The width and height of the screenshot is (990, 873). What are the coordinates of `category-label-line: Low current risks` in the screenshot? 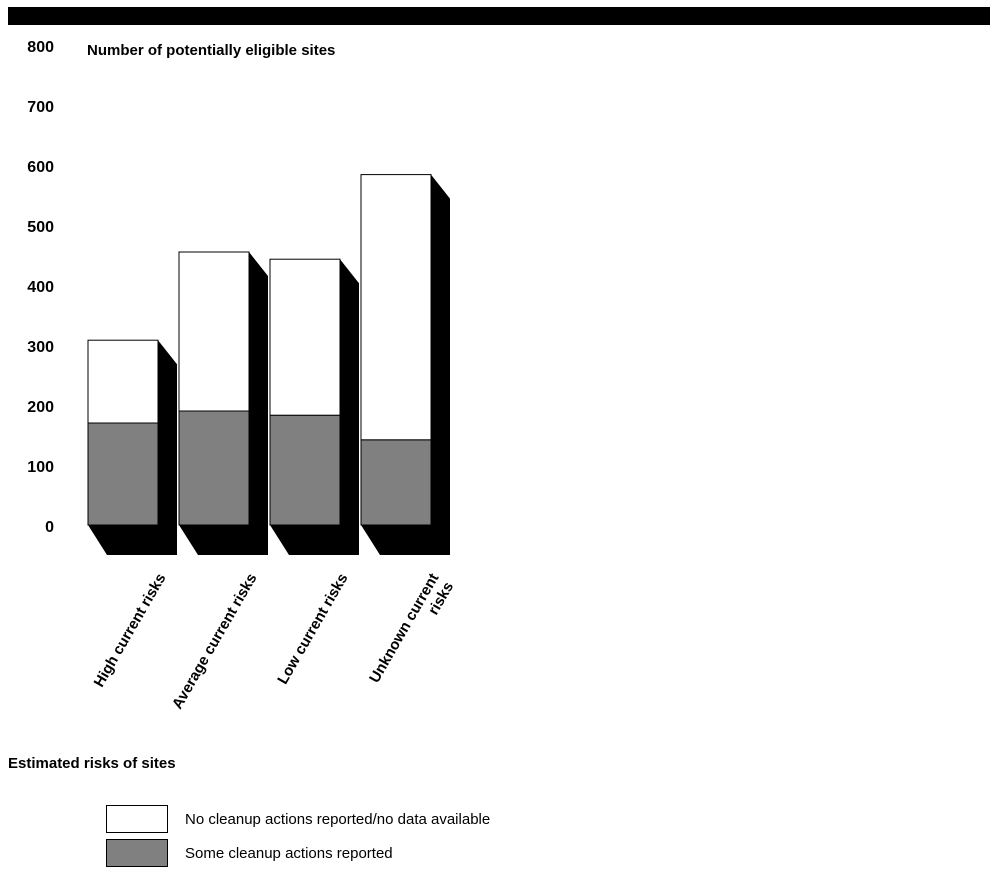 It's located at (312, 629).